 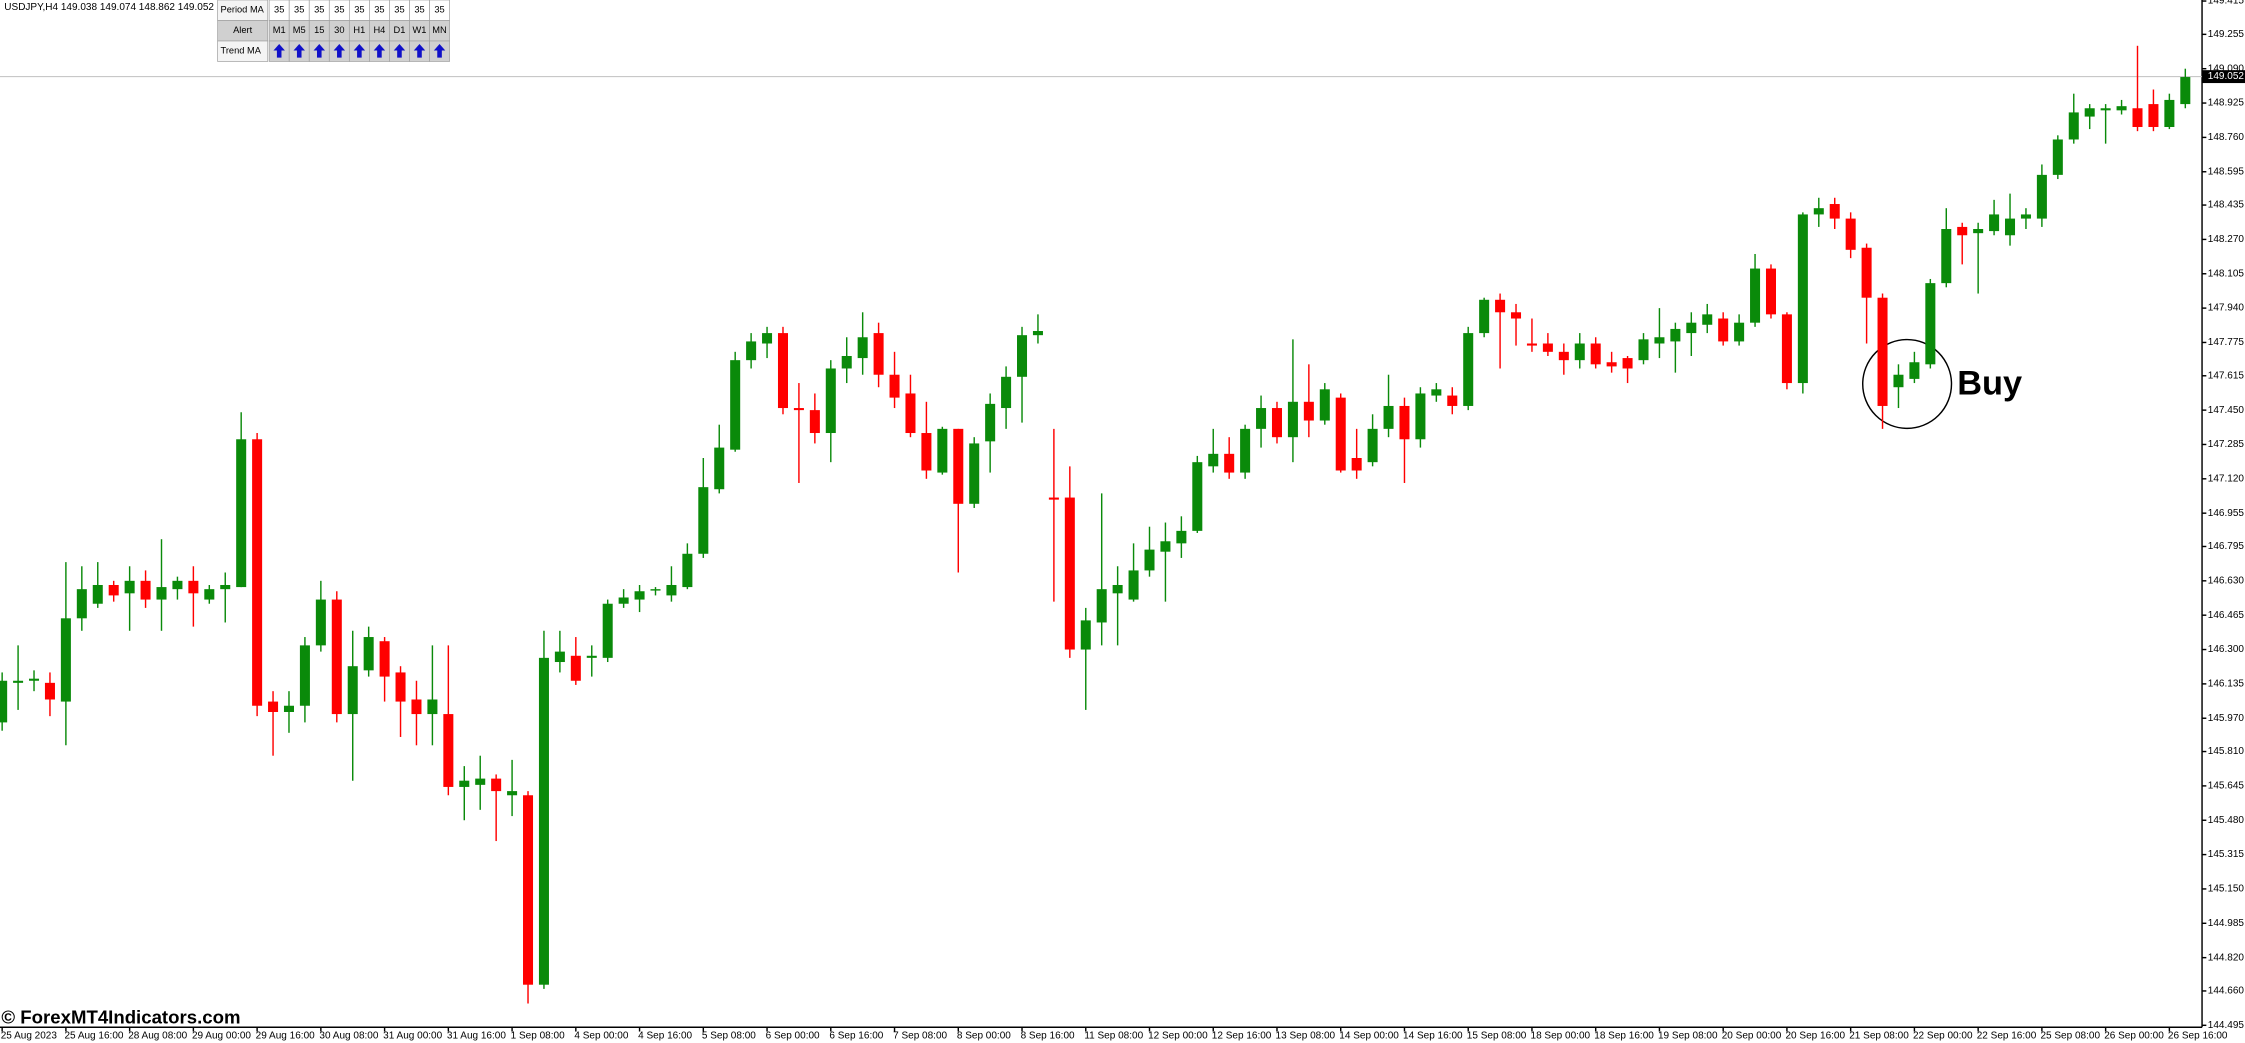 I want to click on y-tick-label: 147.285, so click(x=2226, y=444).